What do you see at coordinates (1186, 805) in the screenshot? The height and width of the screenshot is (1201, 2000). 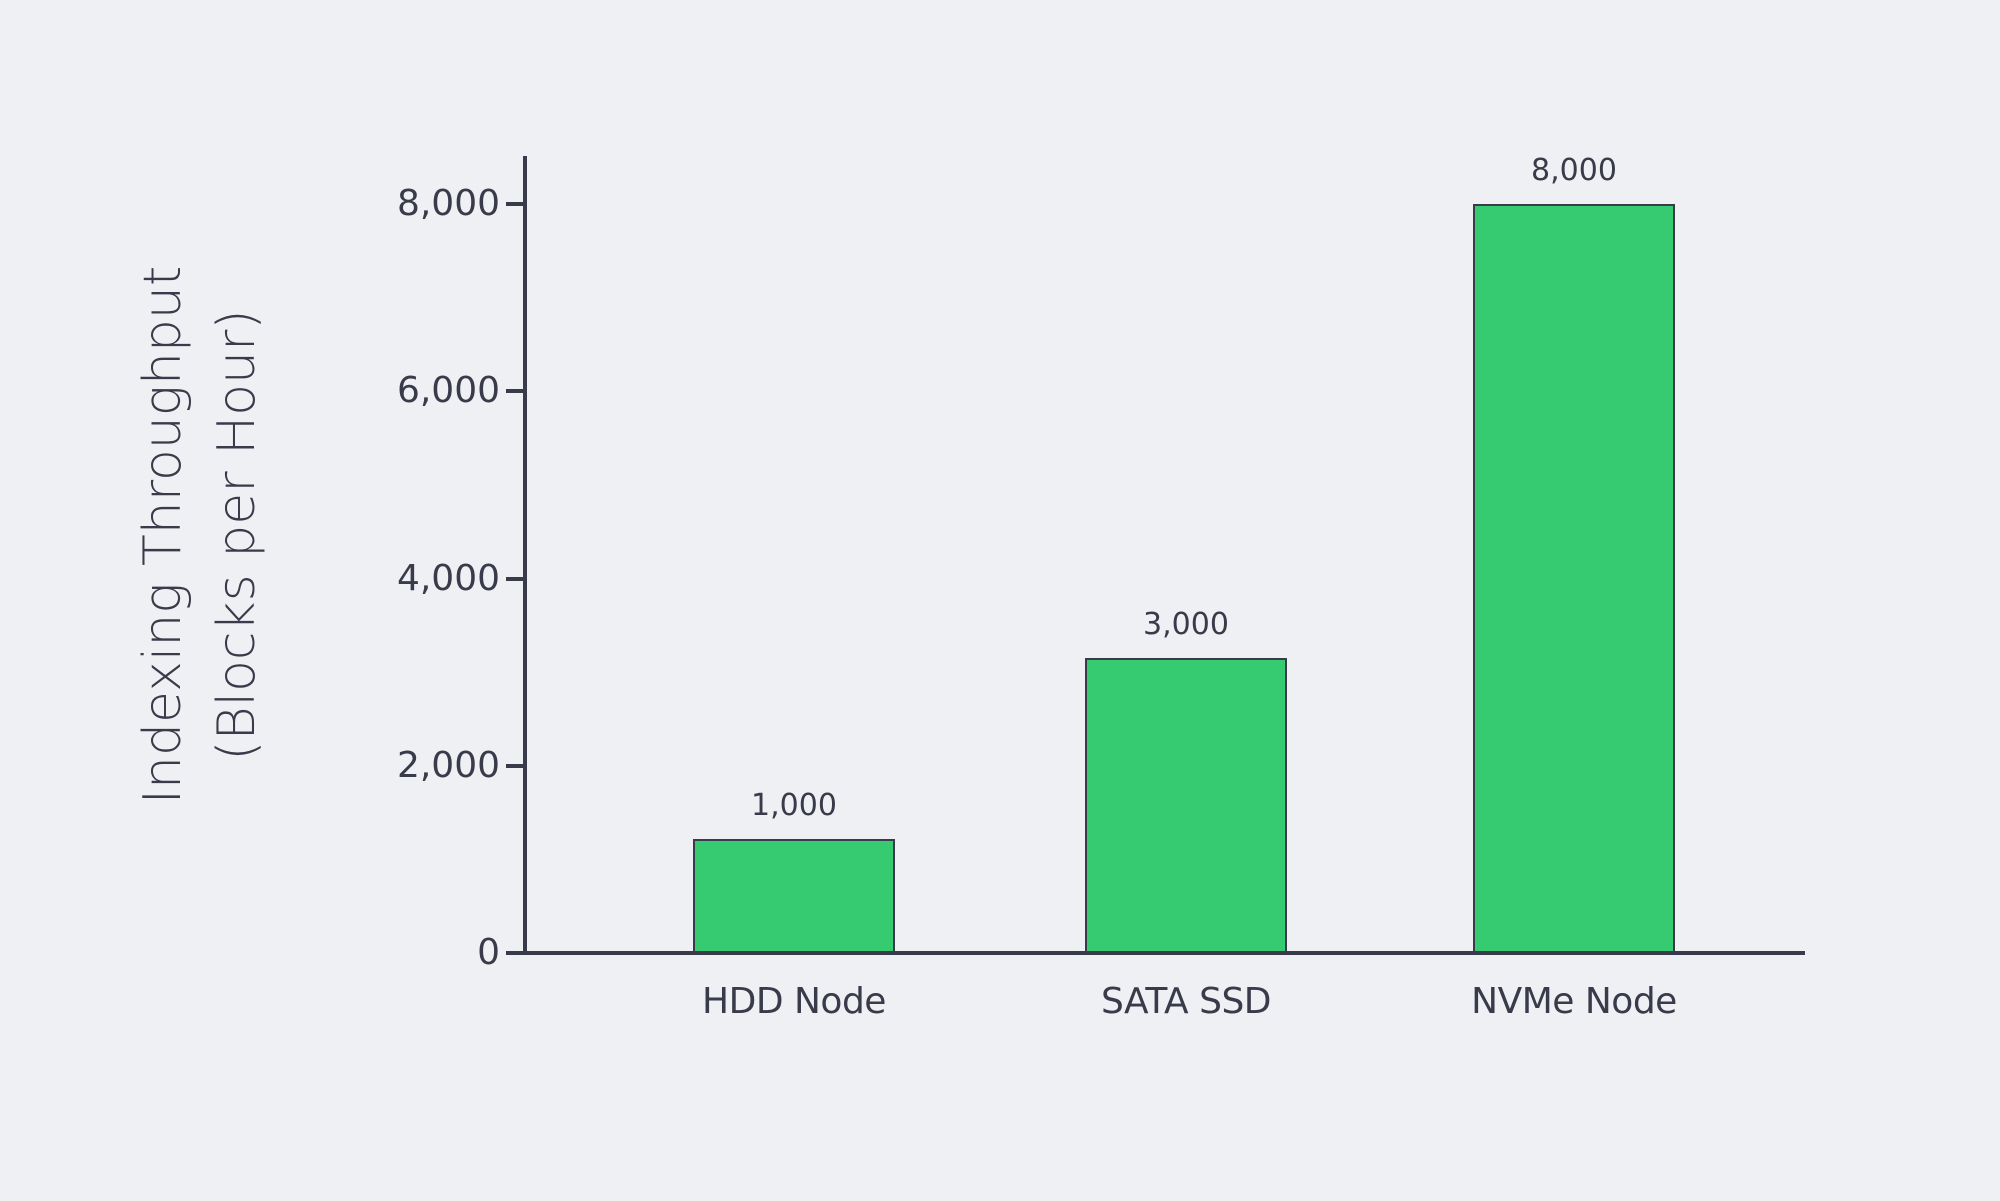 I see `bar-sata-ssd` at bounding box center [1186, 805].